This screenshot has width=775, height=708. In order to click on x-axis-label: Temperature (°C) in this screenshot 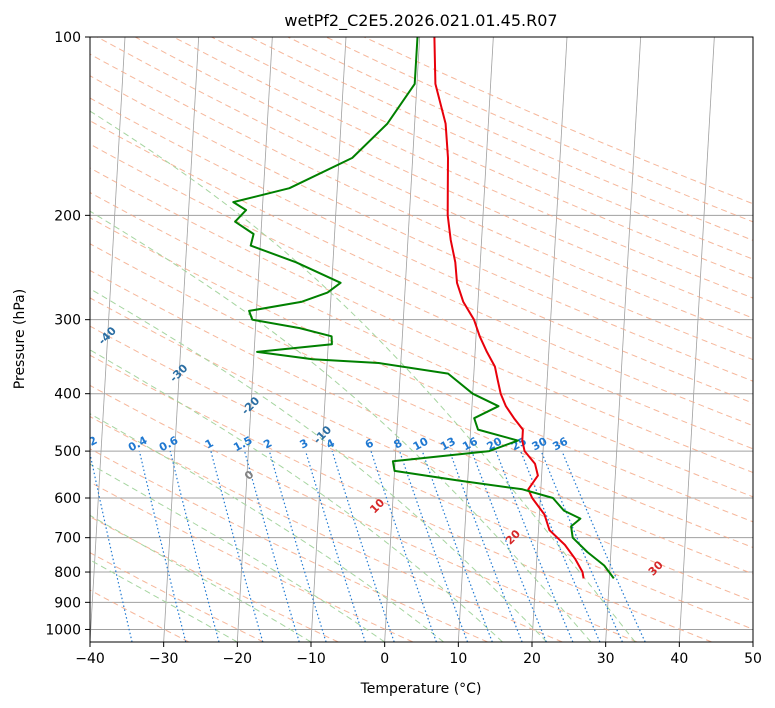, I will do `click(421, 689)`.